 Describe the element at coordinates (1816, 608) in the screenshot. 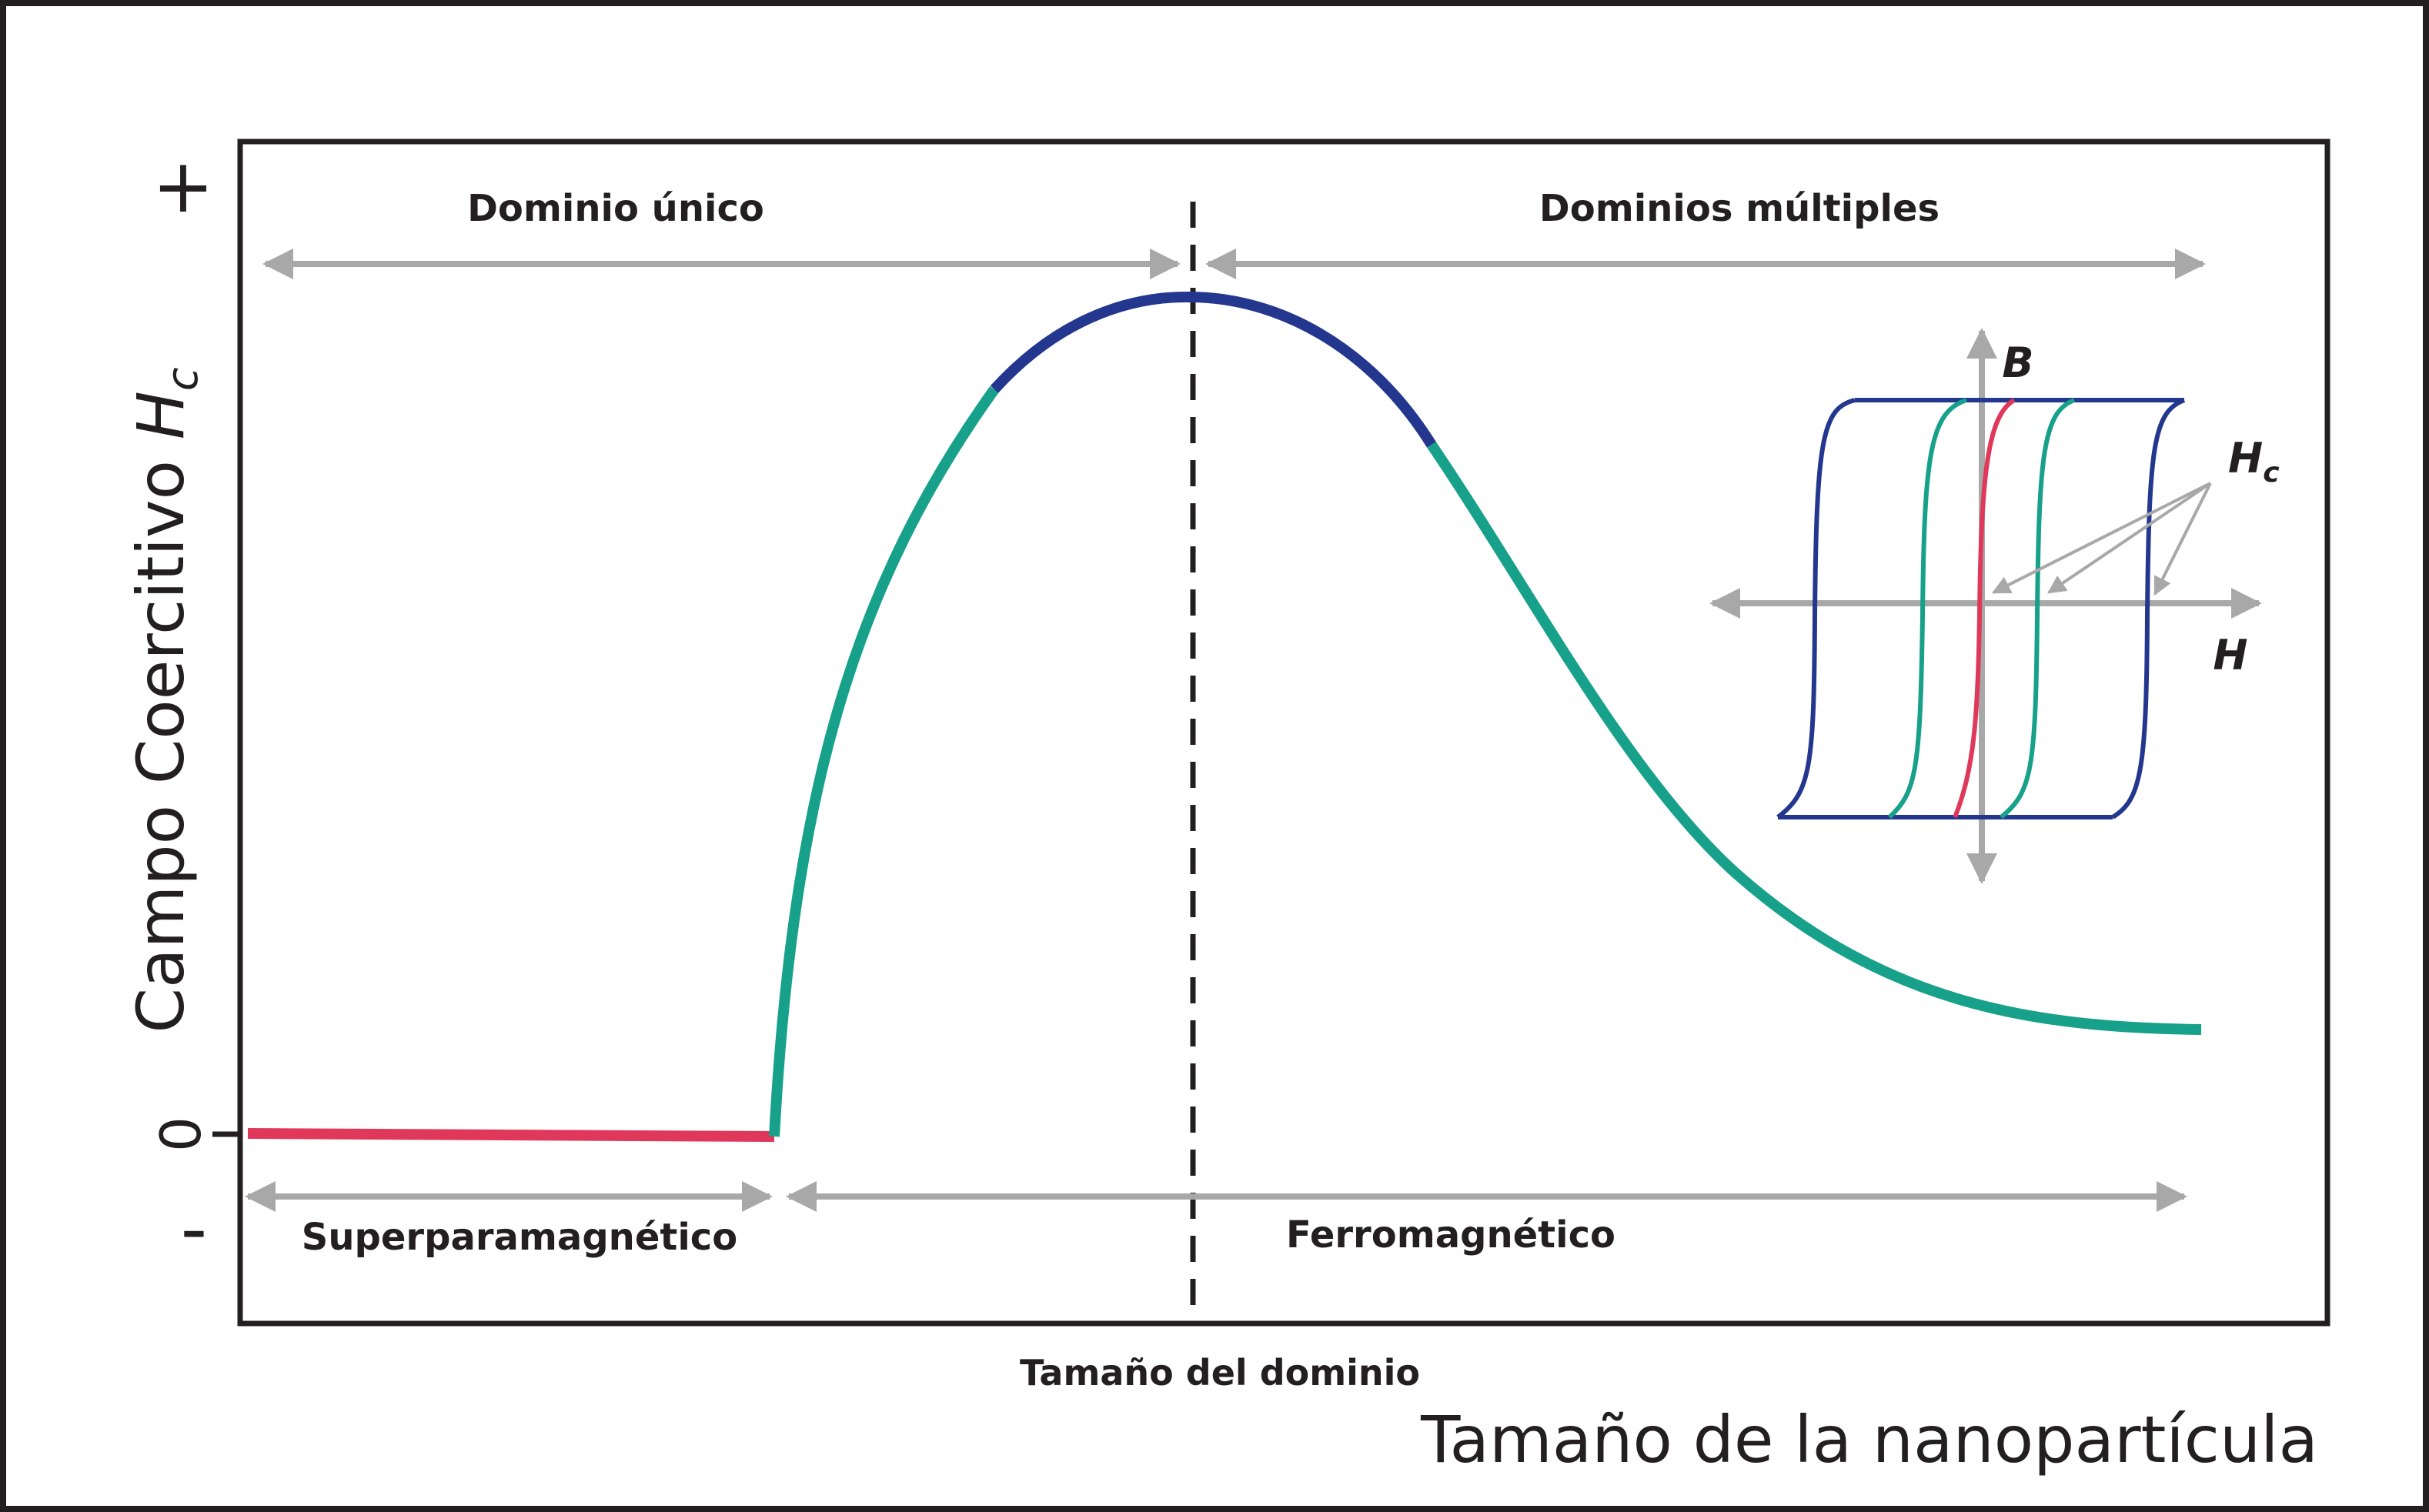

I see `loop-outer-left` at that location.